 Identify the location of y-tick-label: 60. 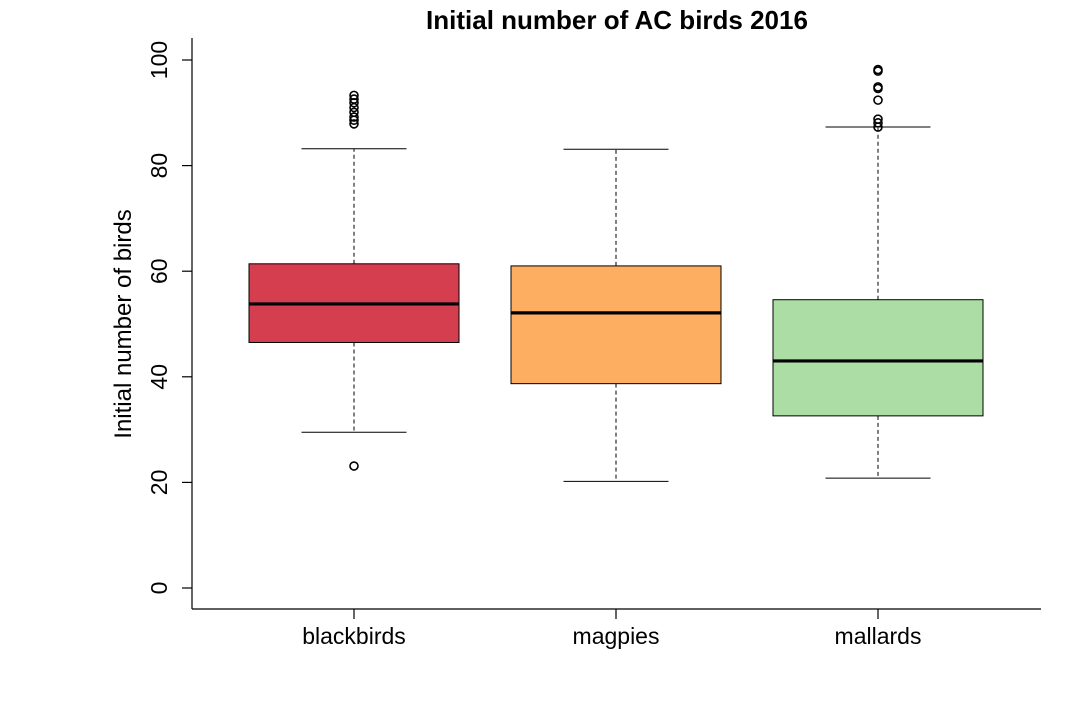
(159, 271).